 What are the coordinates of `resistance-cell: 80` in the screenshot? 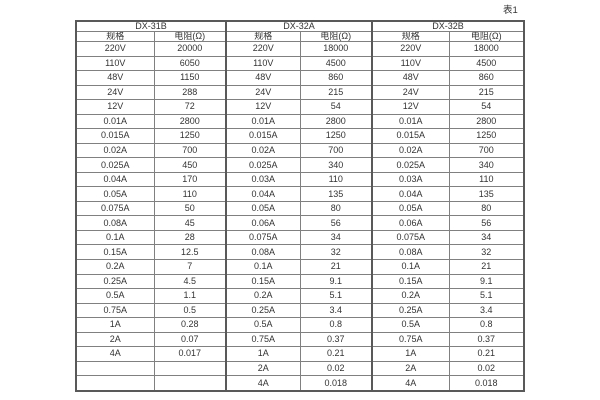 It's located at (336, 208).